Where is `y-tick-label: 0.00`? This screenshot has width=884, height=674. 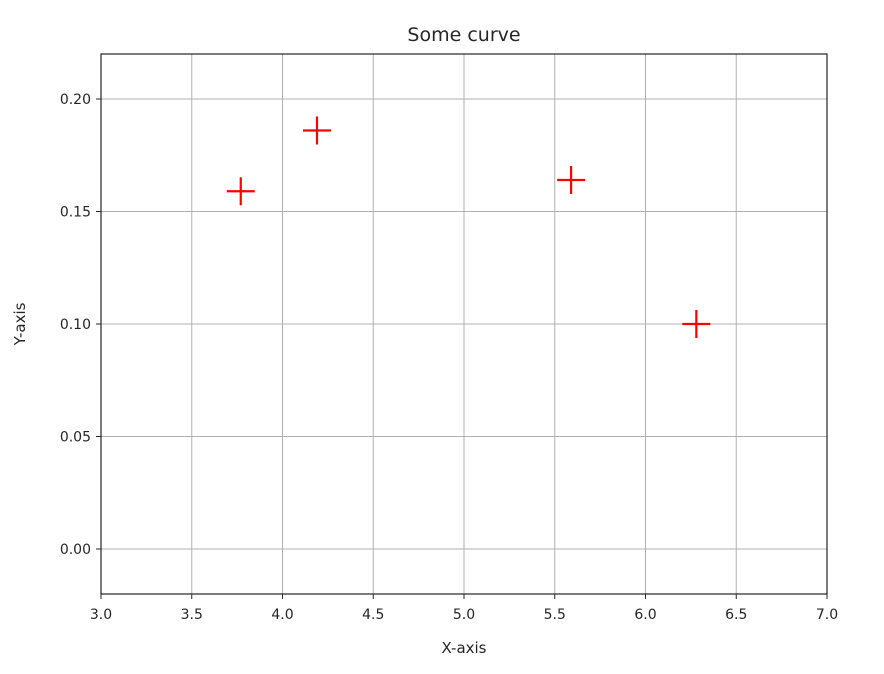 y-tick-label: 0.00 is located at coordinates (75, 550).